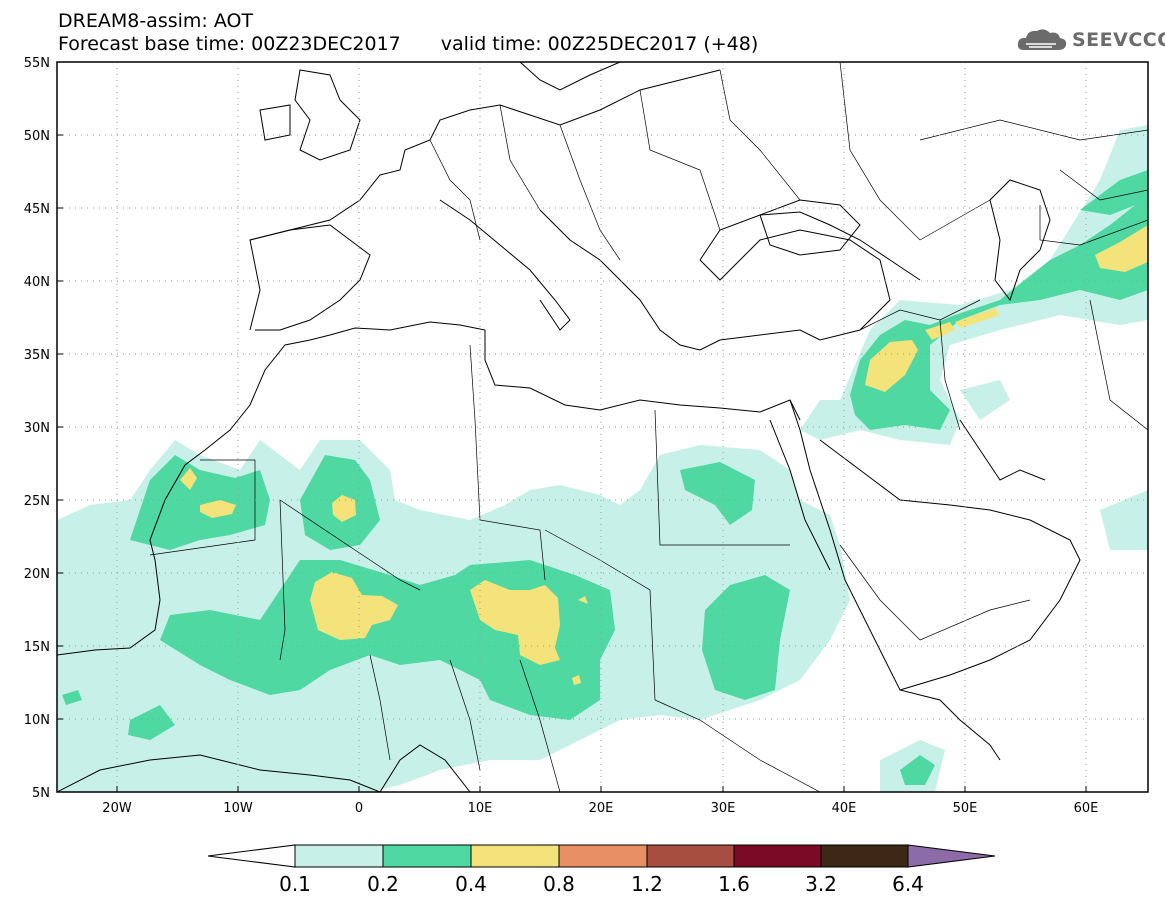  What do you see at coordinates (965, 808) in the screenshot?
I see `lon-label: 50E` at bounding box center [965, 808].